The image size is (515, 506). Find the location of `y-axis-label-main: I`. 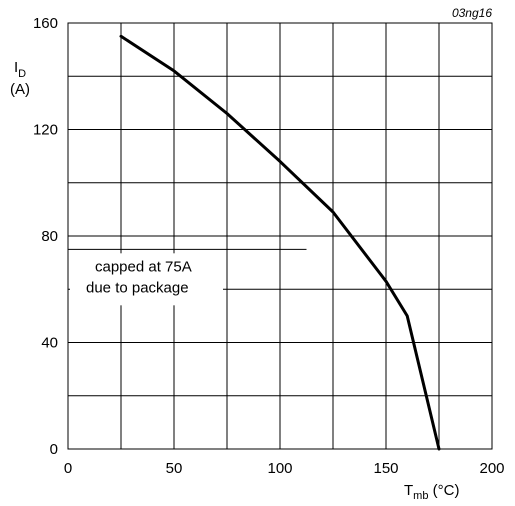

y-axis-label-main: I is located at coordinates (16, 67).